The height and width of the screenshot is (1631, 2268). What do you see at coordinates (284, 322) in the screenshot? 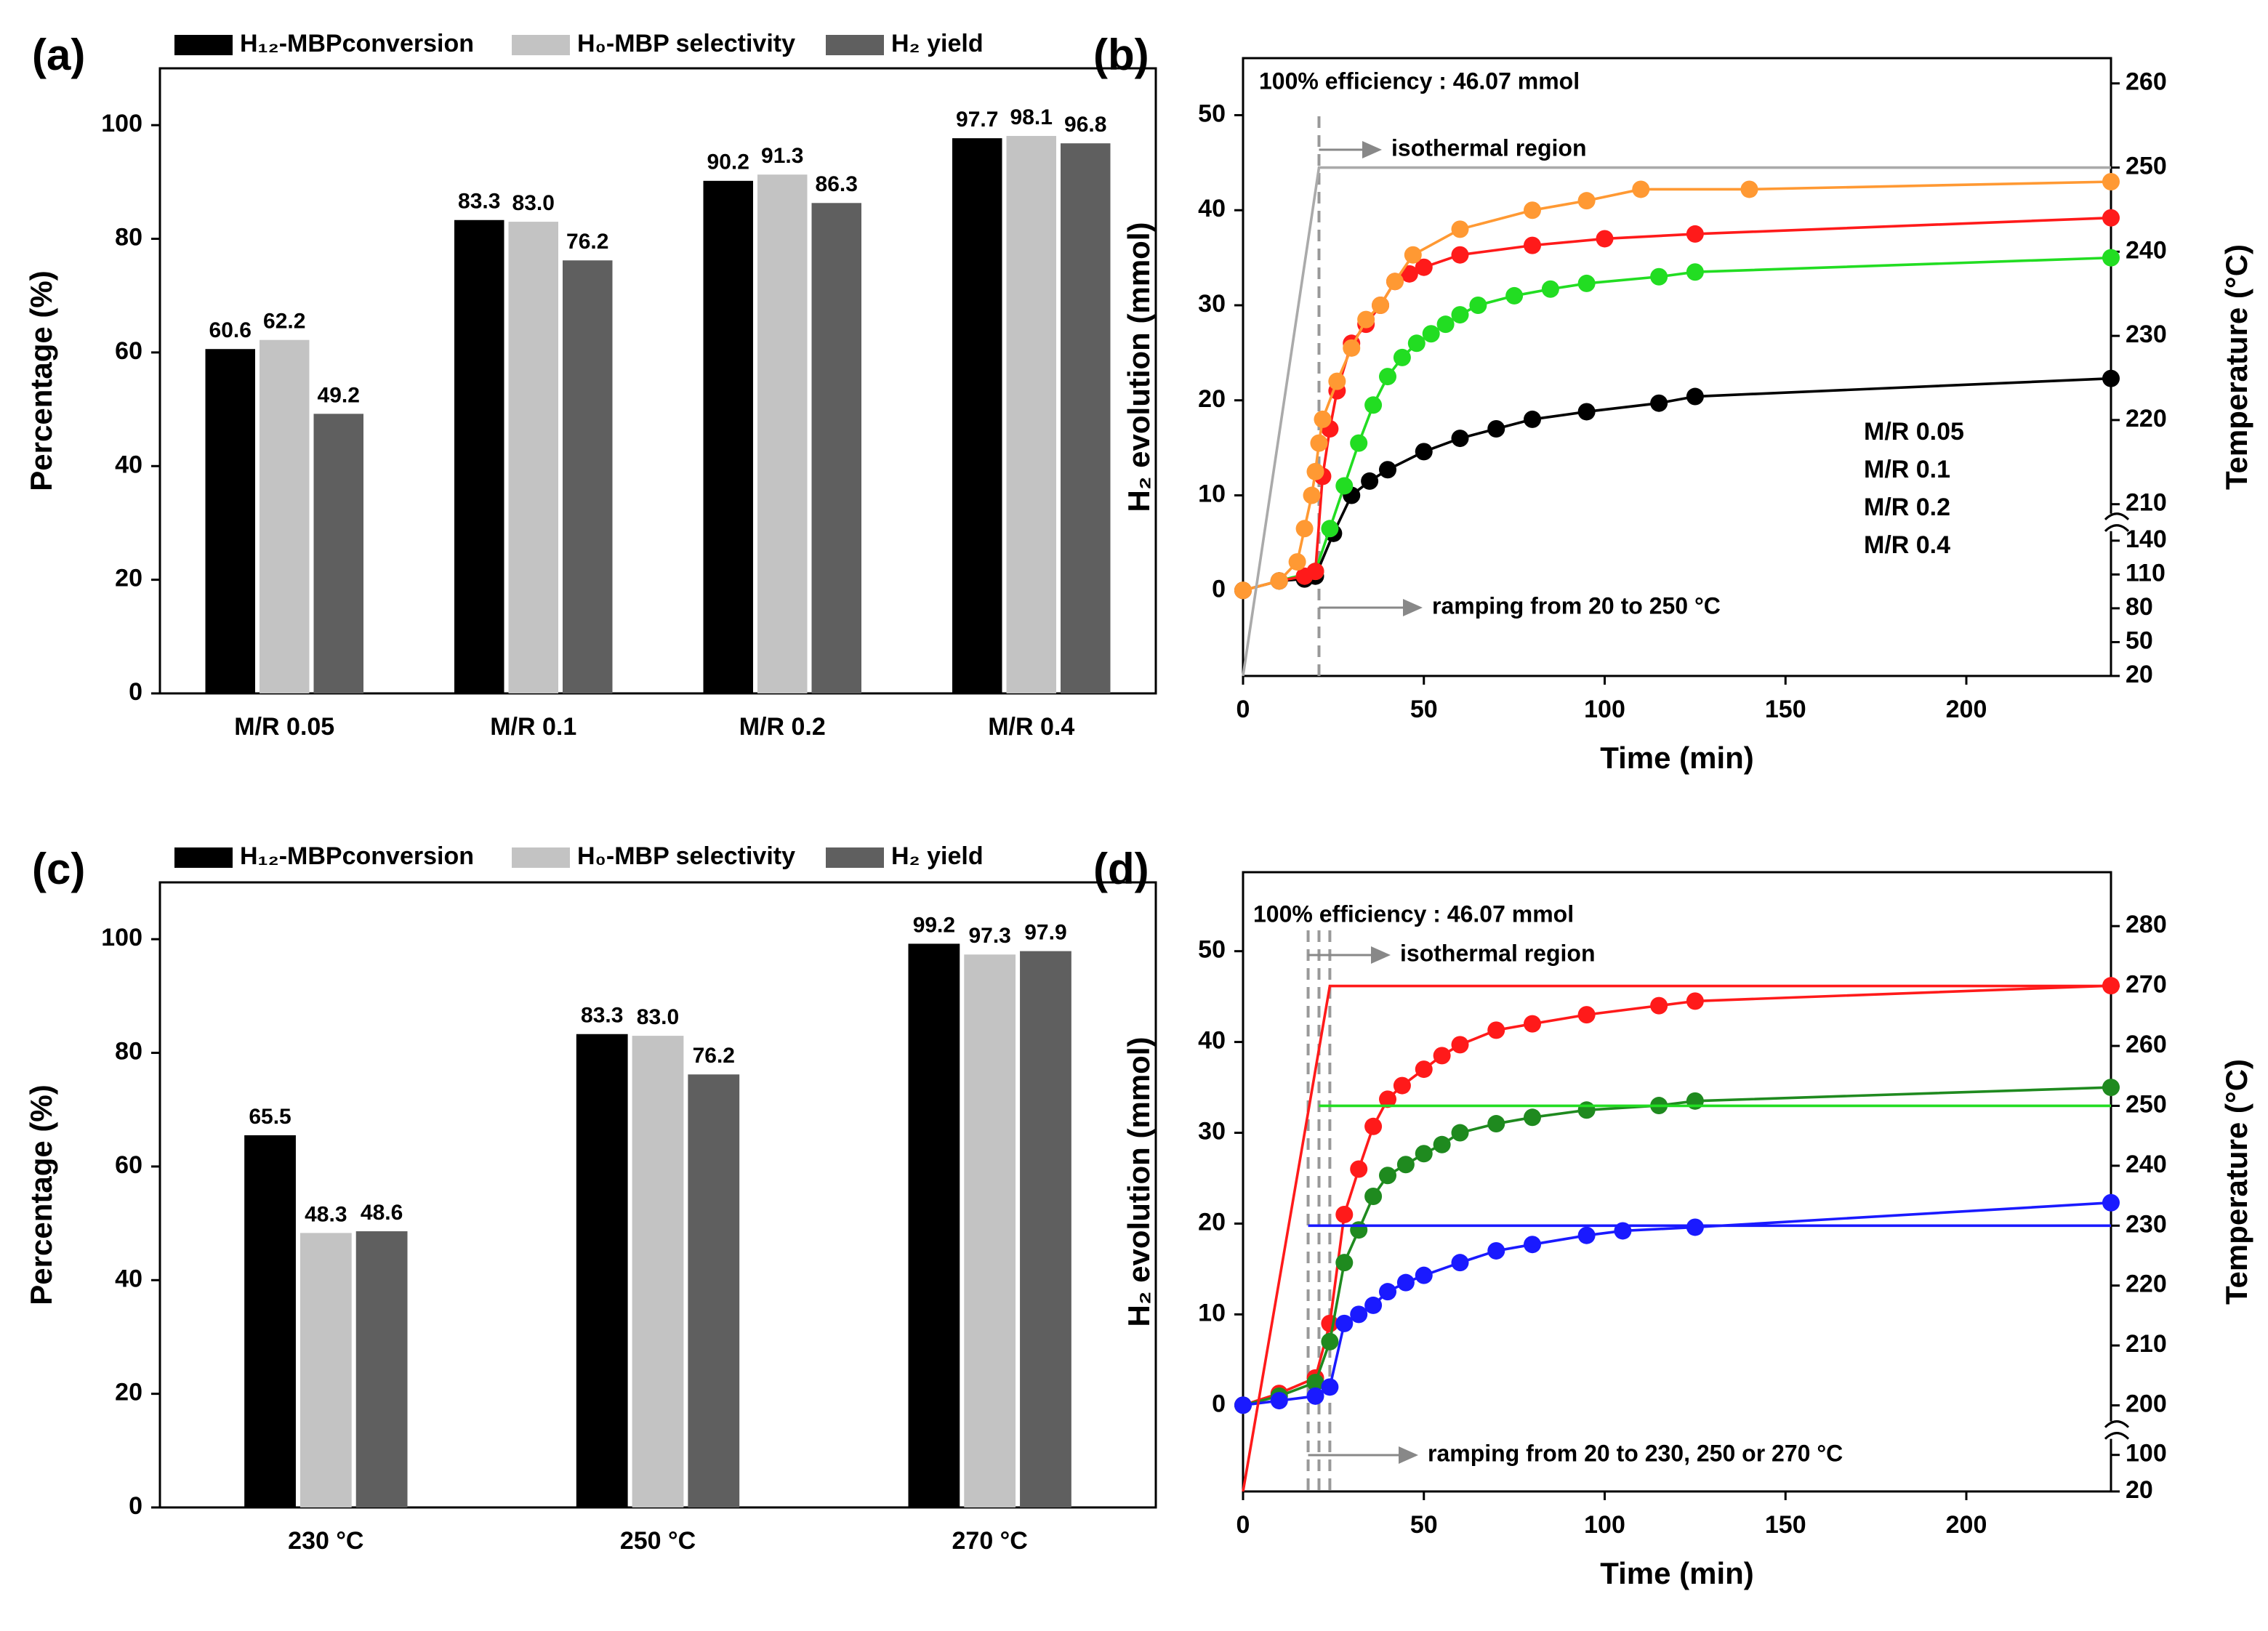
I see `value-label: 62.2` at bounding box center [284, 322].